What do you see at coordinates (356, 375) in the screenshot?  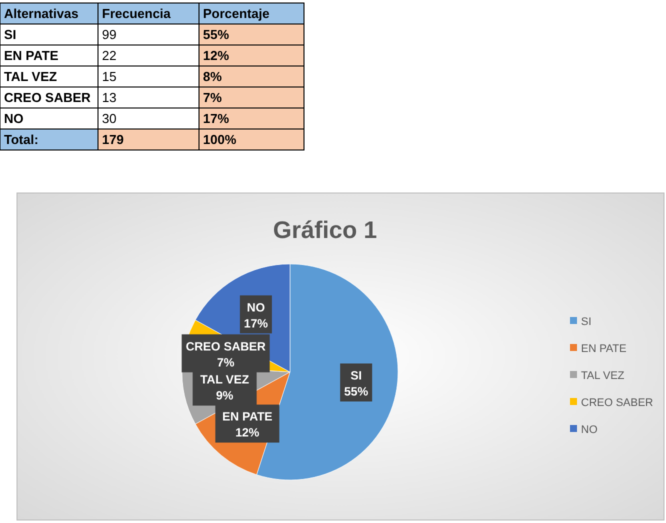 I see `slice-label: SI` at bounding box center [356, 375].